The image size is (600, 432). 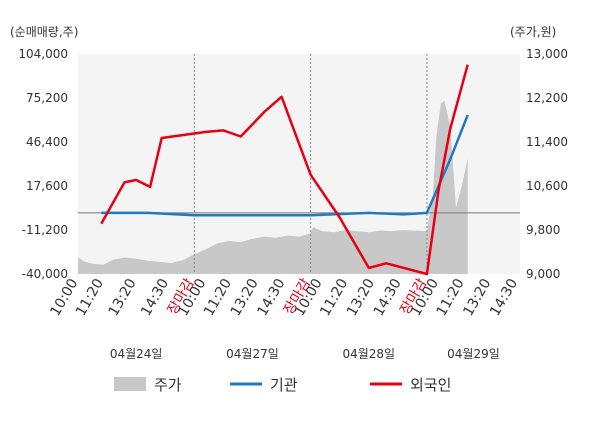 What do you see at coordinates (305, 354) in the screenshot?
I see `day-labels: 04월24일 04월27일 04월28일 04월29일` at bounding box center [305, 354].